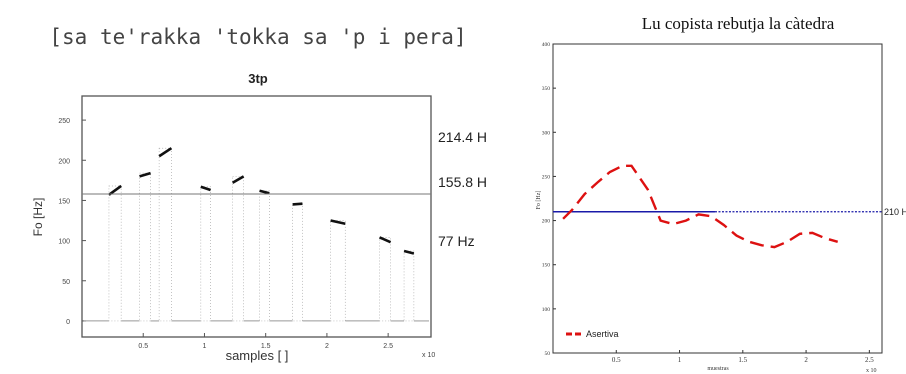 This screenshot has width=906, height=374. Describe the element at coordinates (64, 161) in the screenshot. I see `left-y-tick-label: 200` at that location.